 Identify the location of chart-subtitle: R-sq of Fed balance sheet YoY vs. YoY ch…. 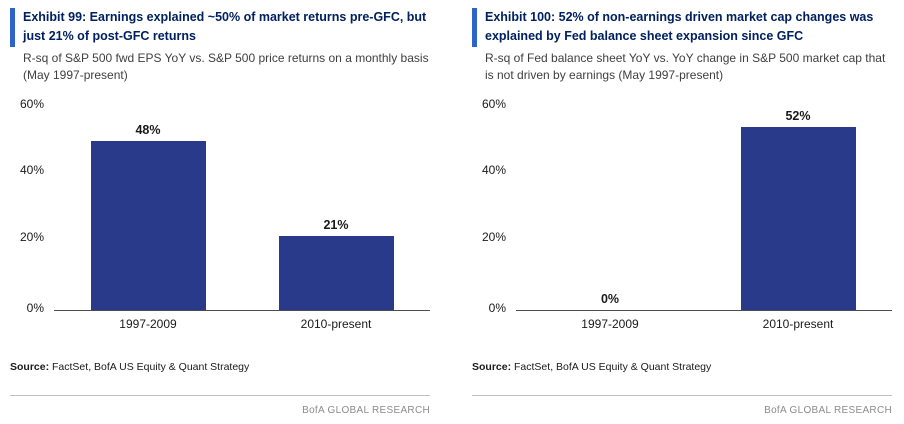
(685, 66).